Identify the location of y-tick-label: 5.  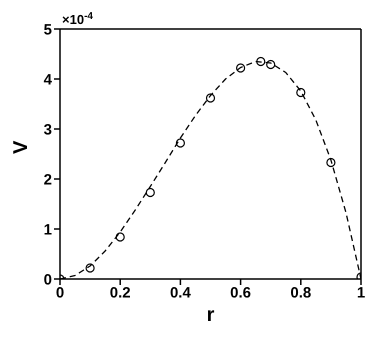
(48, 29).